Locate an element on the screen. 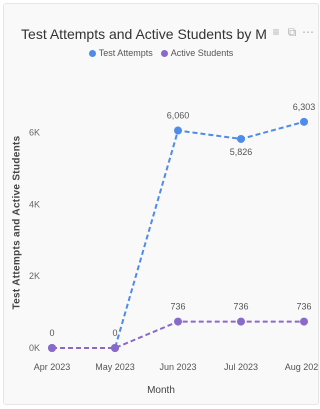 This screenshot has height=409, width=320. legend-marker-test-attempts is located at coordinates (92, 53).